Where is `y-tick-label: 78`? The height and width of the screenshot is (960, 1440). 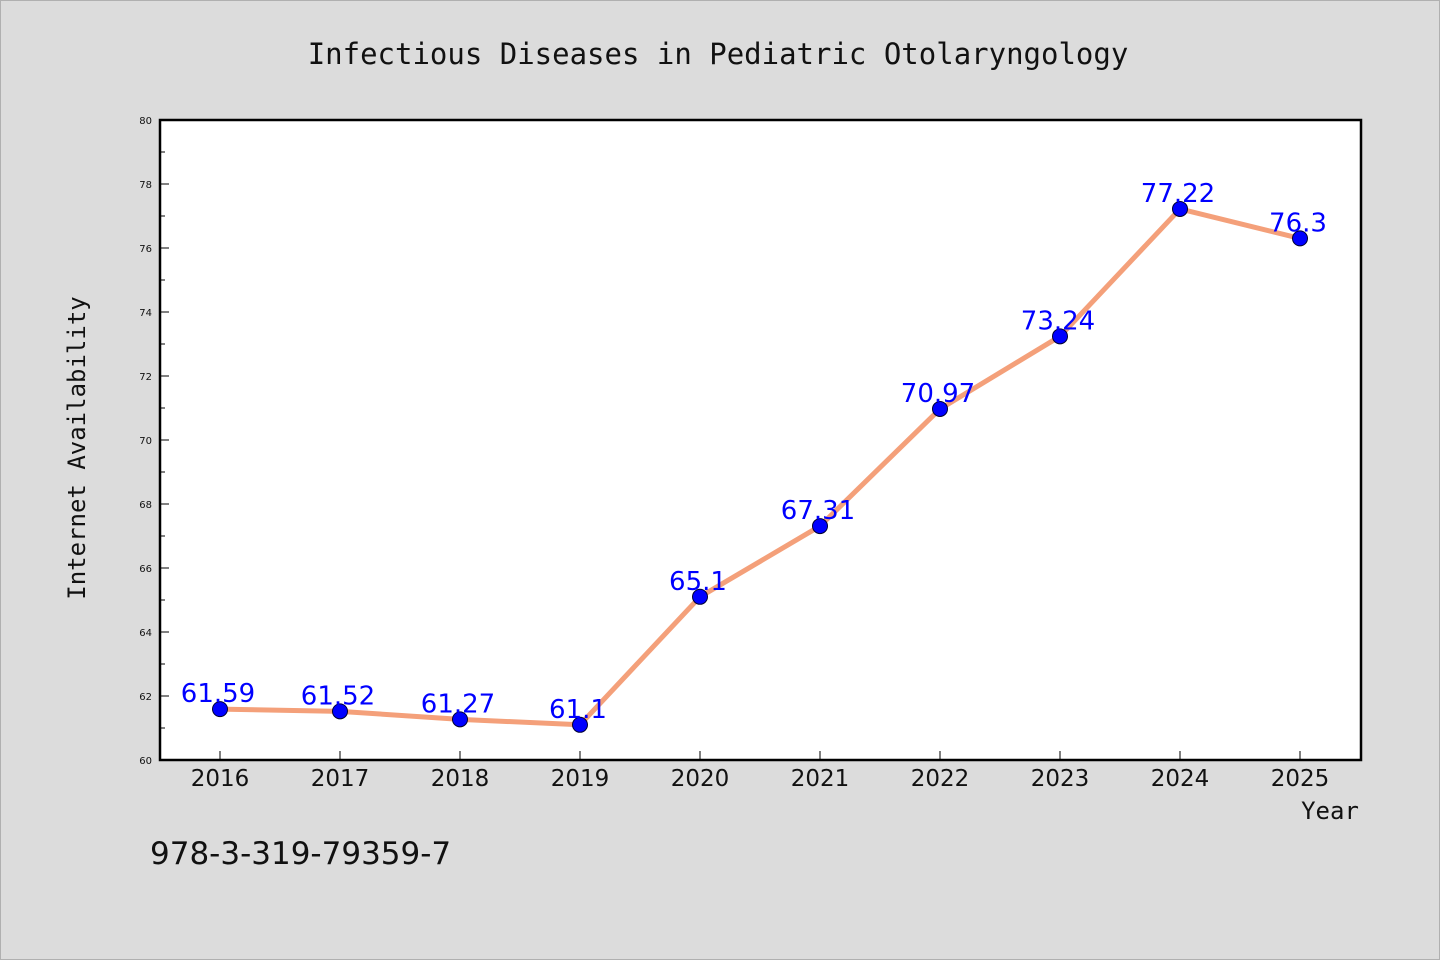 y-tick-label: 78 is located at coordinates (145, 185).